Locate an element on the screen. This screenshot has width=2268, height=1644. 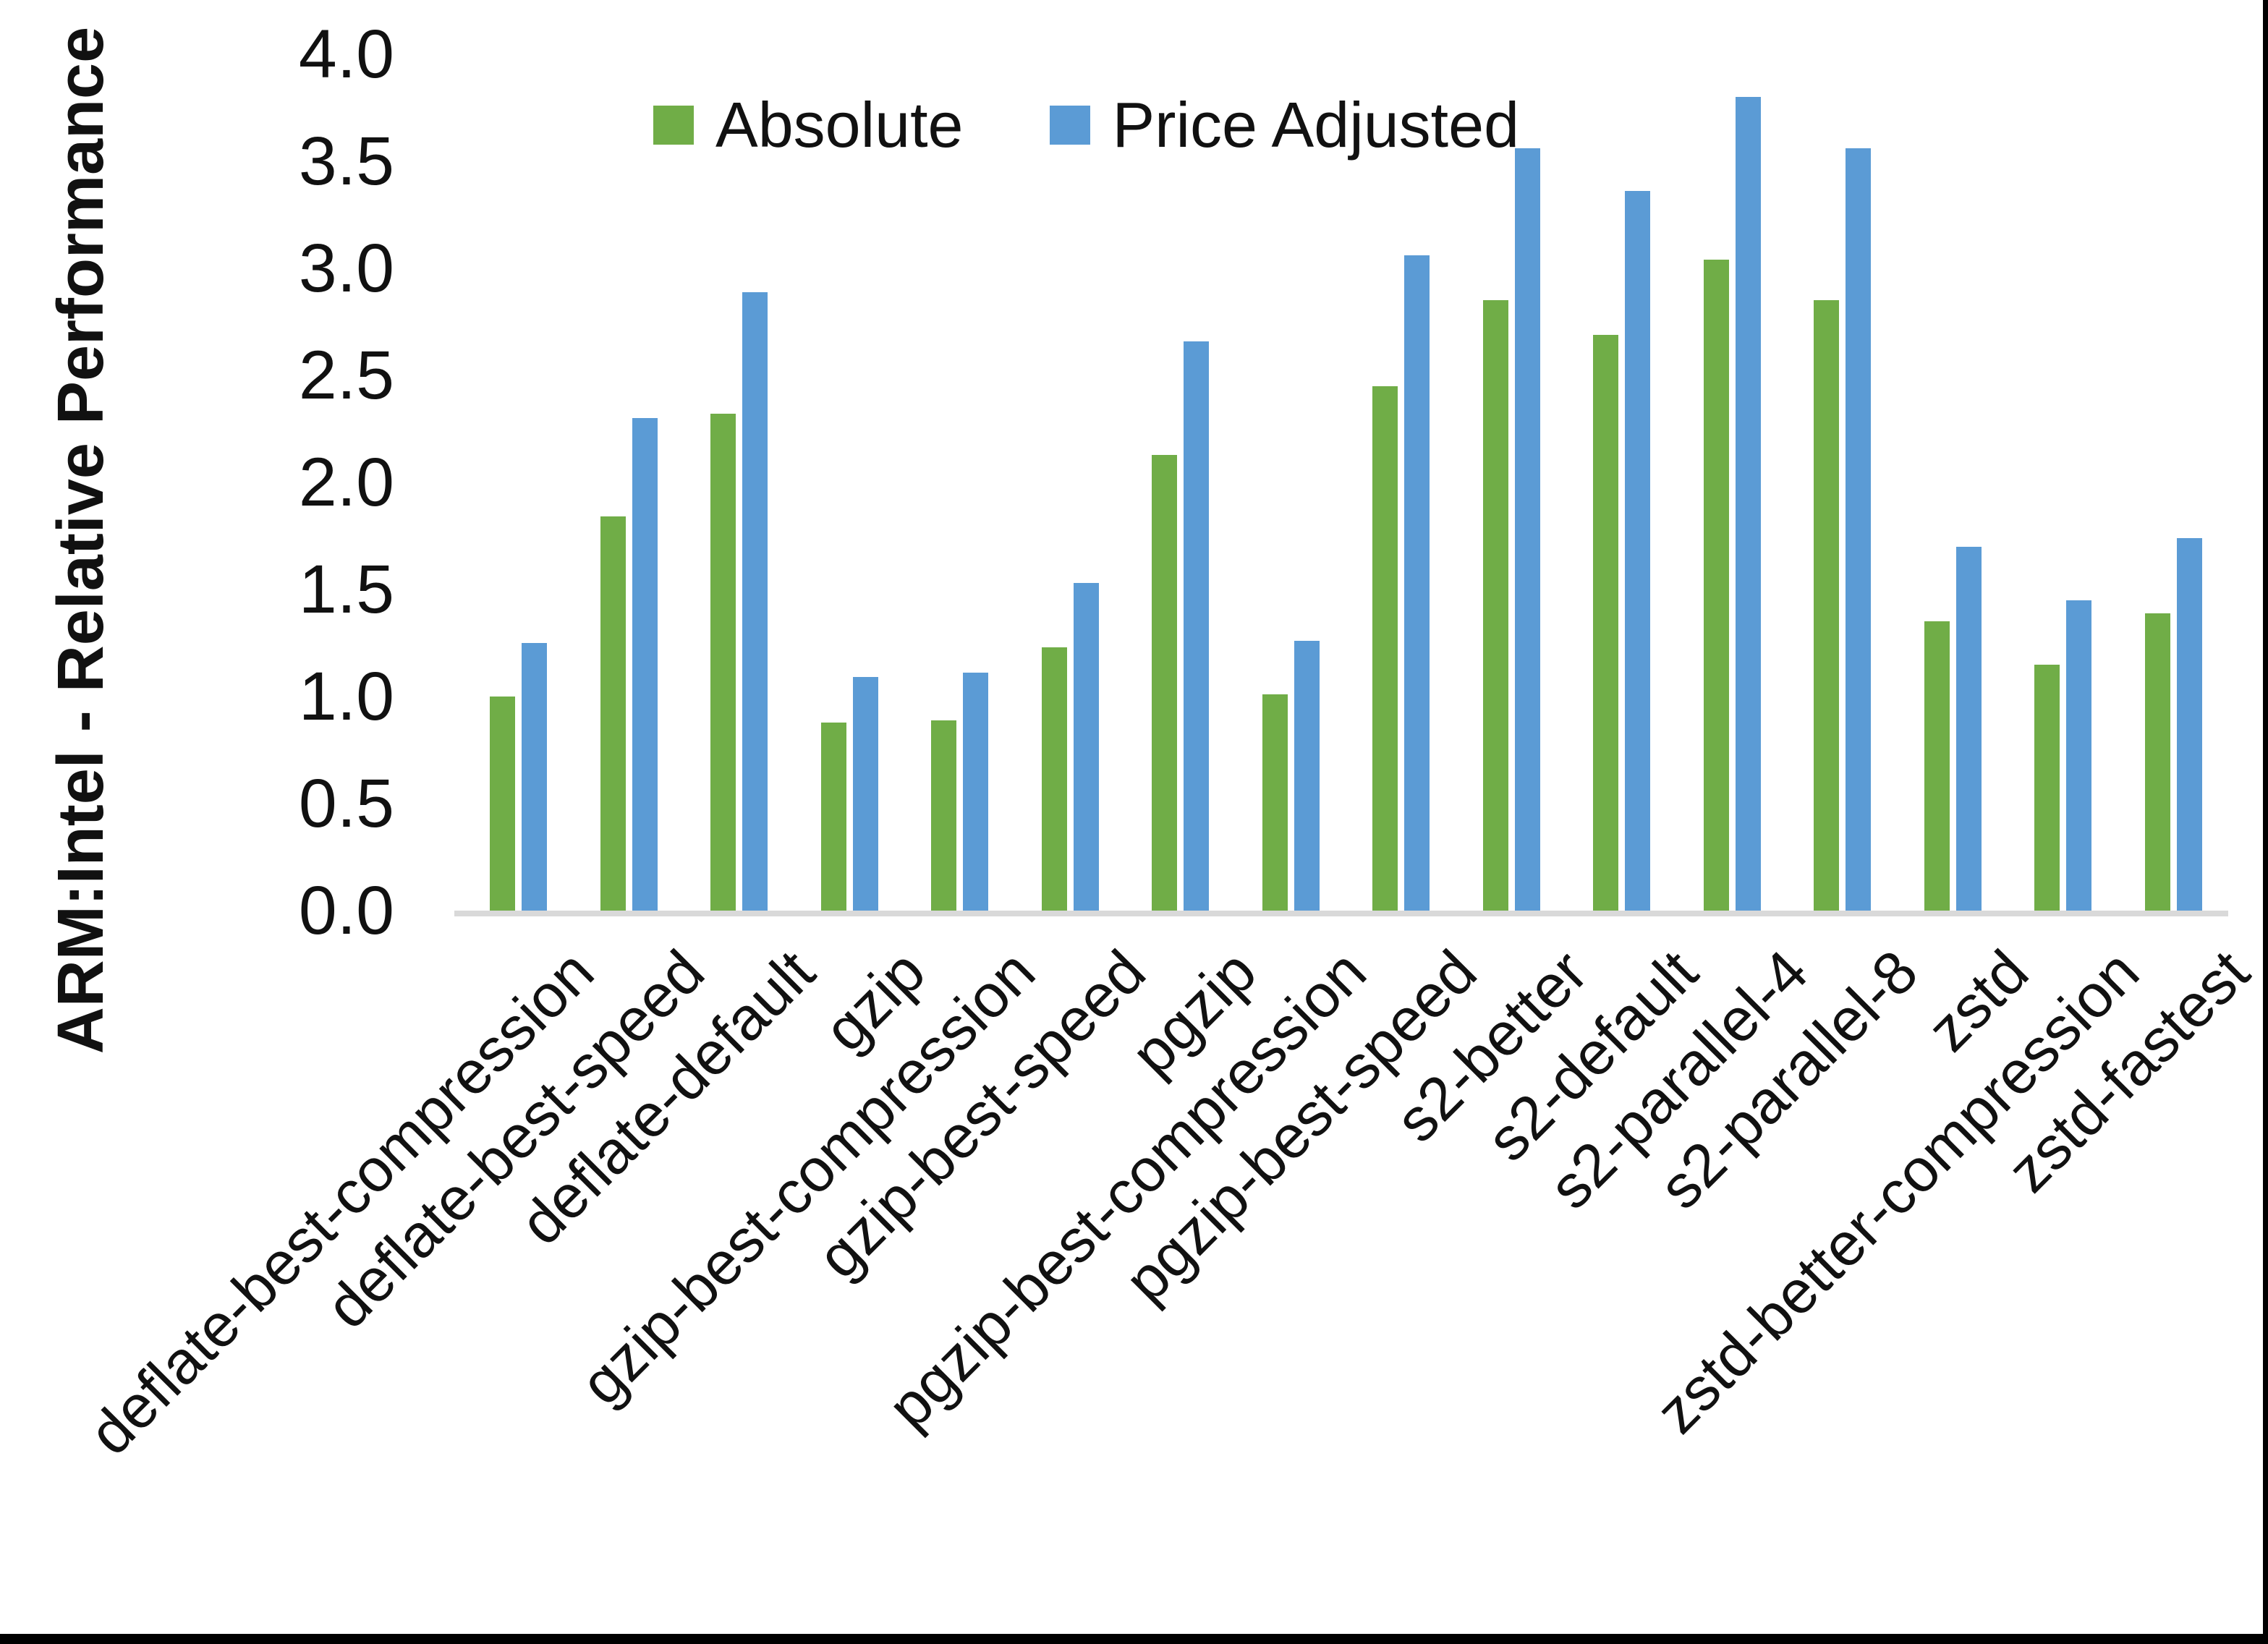
y-tick-label: 0.0 is located at coordinates (346, 910).